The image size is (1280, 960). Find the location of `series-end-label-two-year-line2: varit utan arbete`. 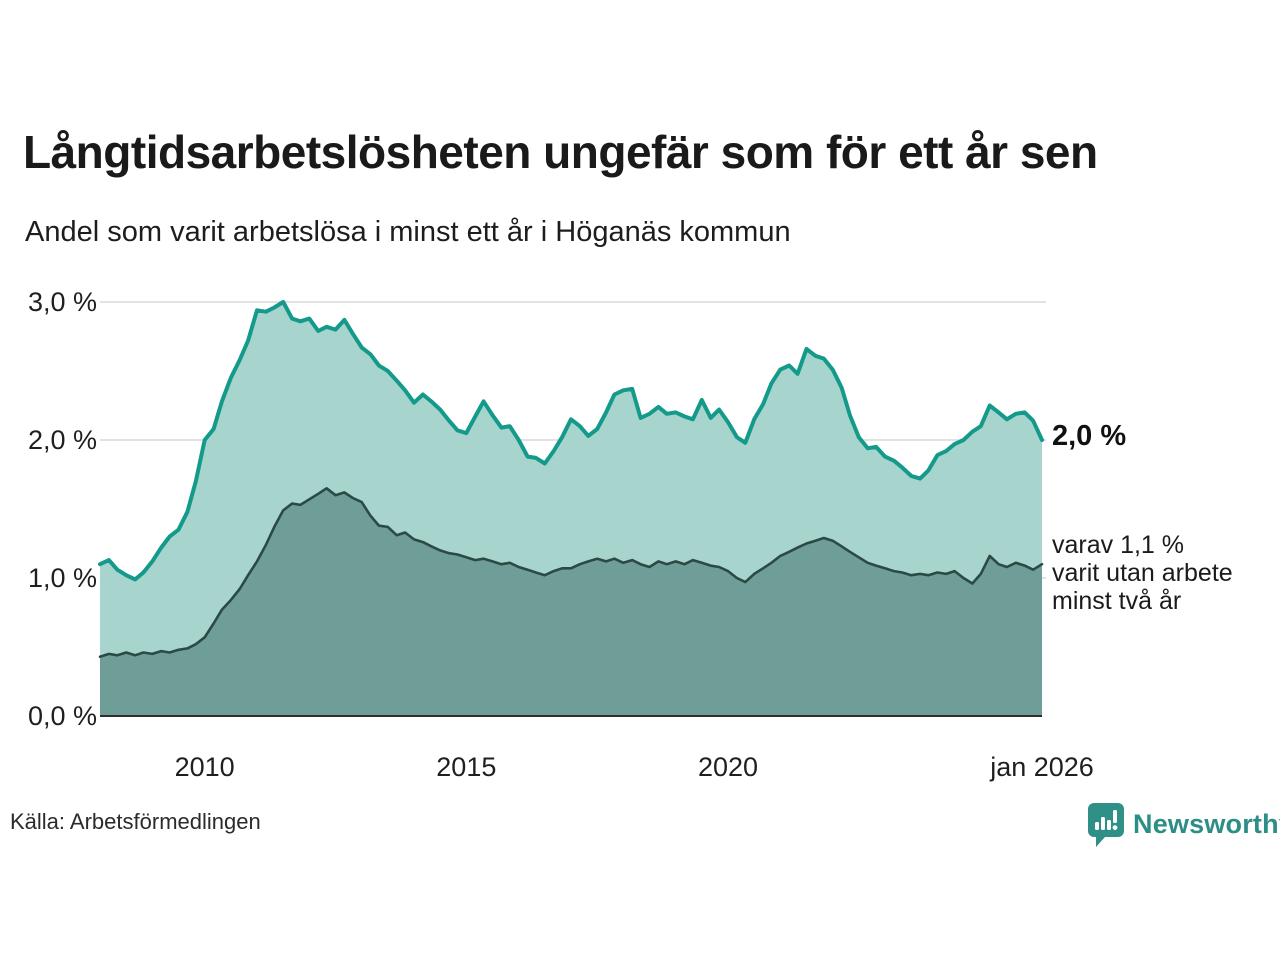

series-end-label-two-year-line2: varit utan arbete is located at coordinates (1142, 573).